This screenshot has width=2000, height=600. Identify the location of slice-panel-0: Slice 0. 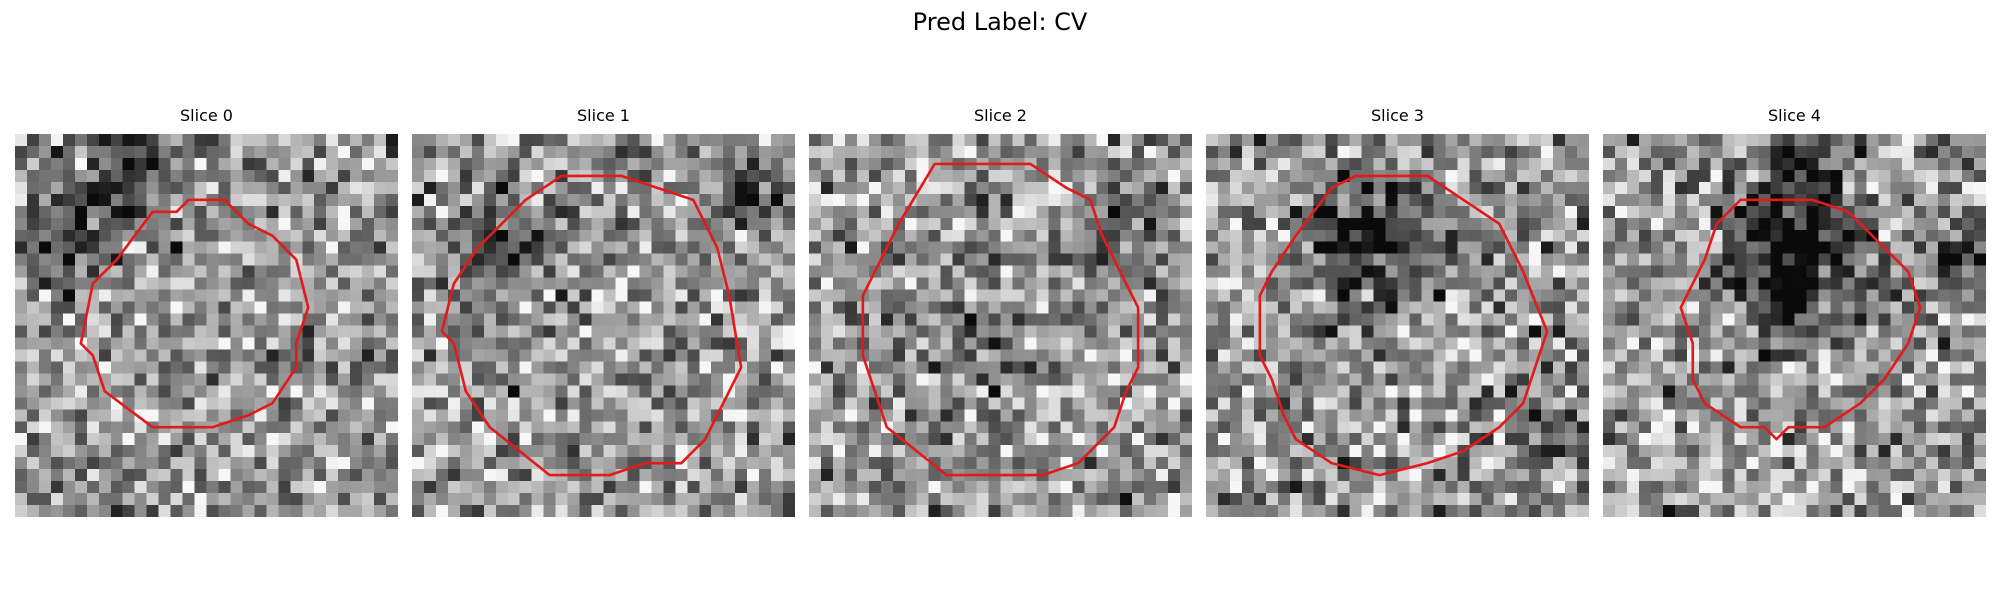
(206, 311).